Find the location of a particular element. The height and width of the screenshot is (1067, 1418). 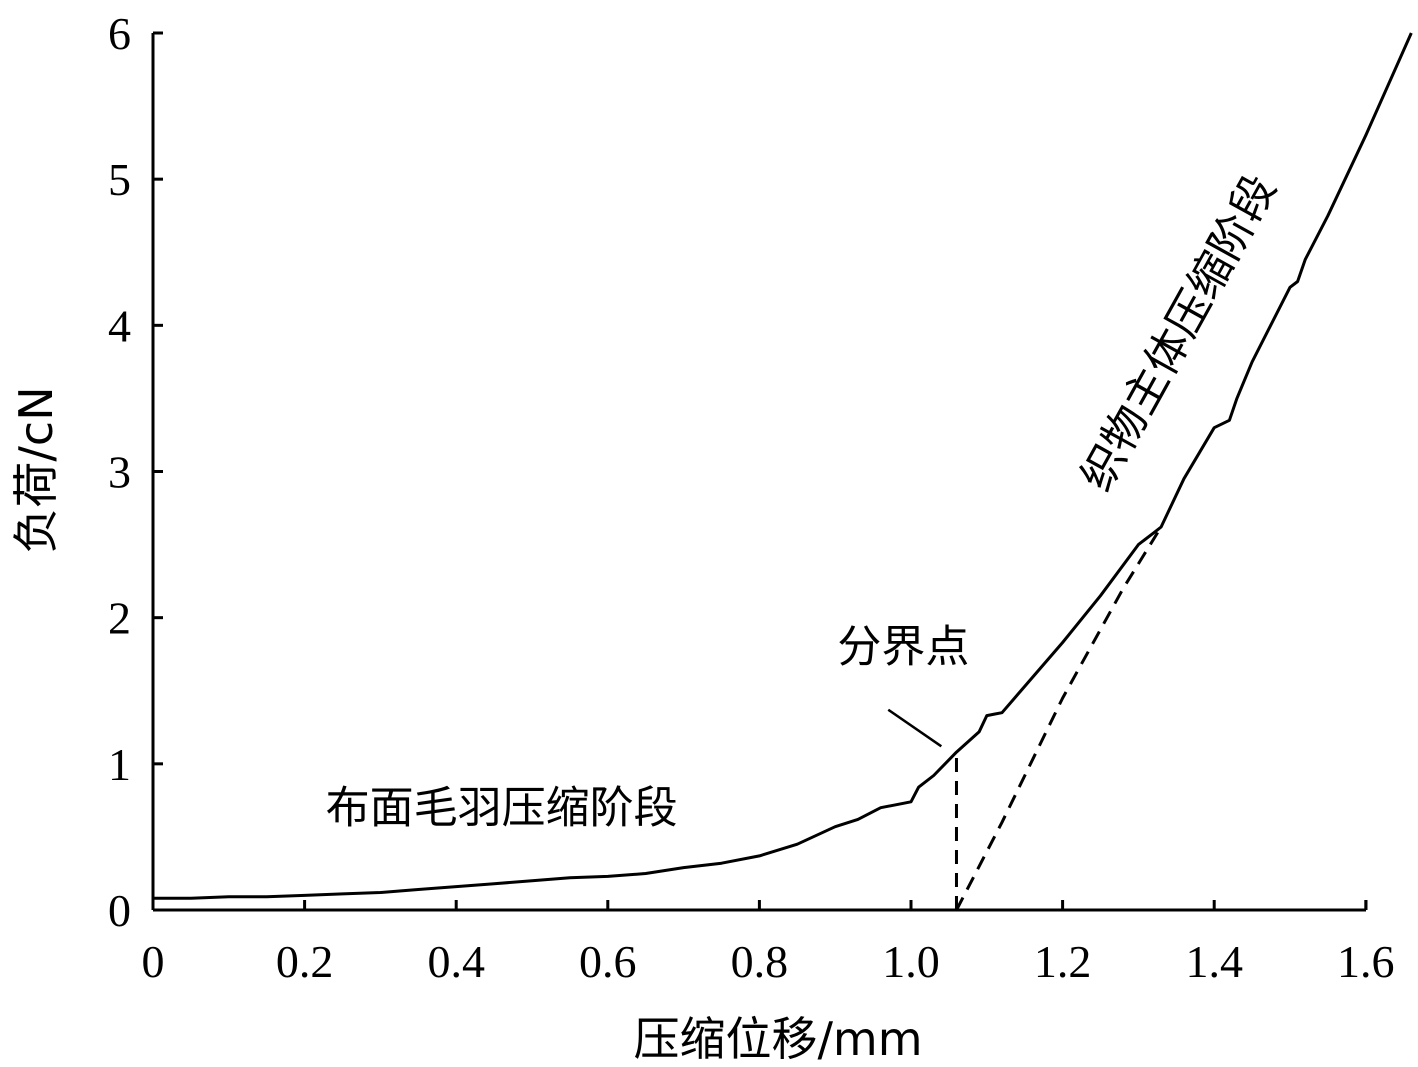

y-tick-label-3: 3 is located at coordinates (119, 472).